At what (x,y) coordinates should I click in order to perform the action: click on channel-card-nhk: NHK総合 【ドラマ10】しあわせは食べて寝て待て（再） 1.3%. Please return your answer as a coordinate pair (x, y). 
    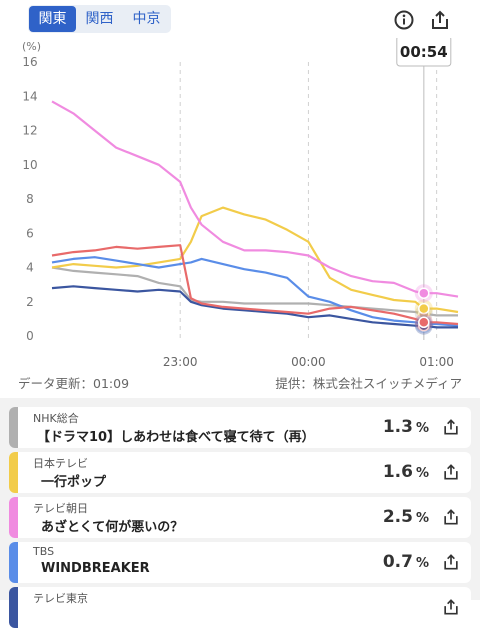
    Looking at the image, I should click on (240, 427).